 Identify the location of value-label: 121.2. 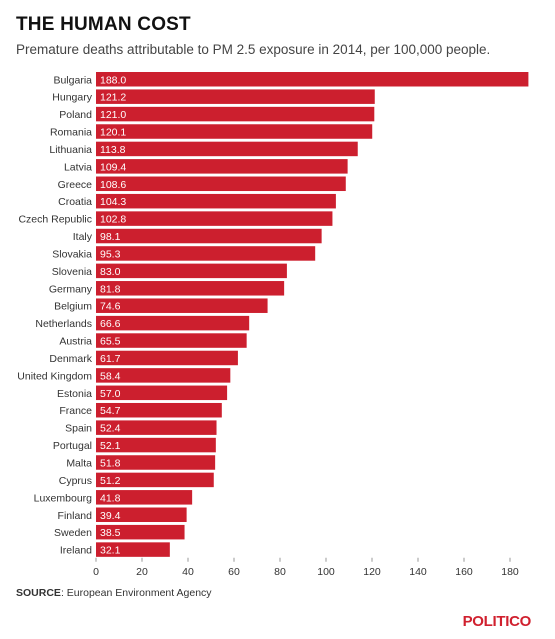
(113, 98).